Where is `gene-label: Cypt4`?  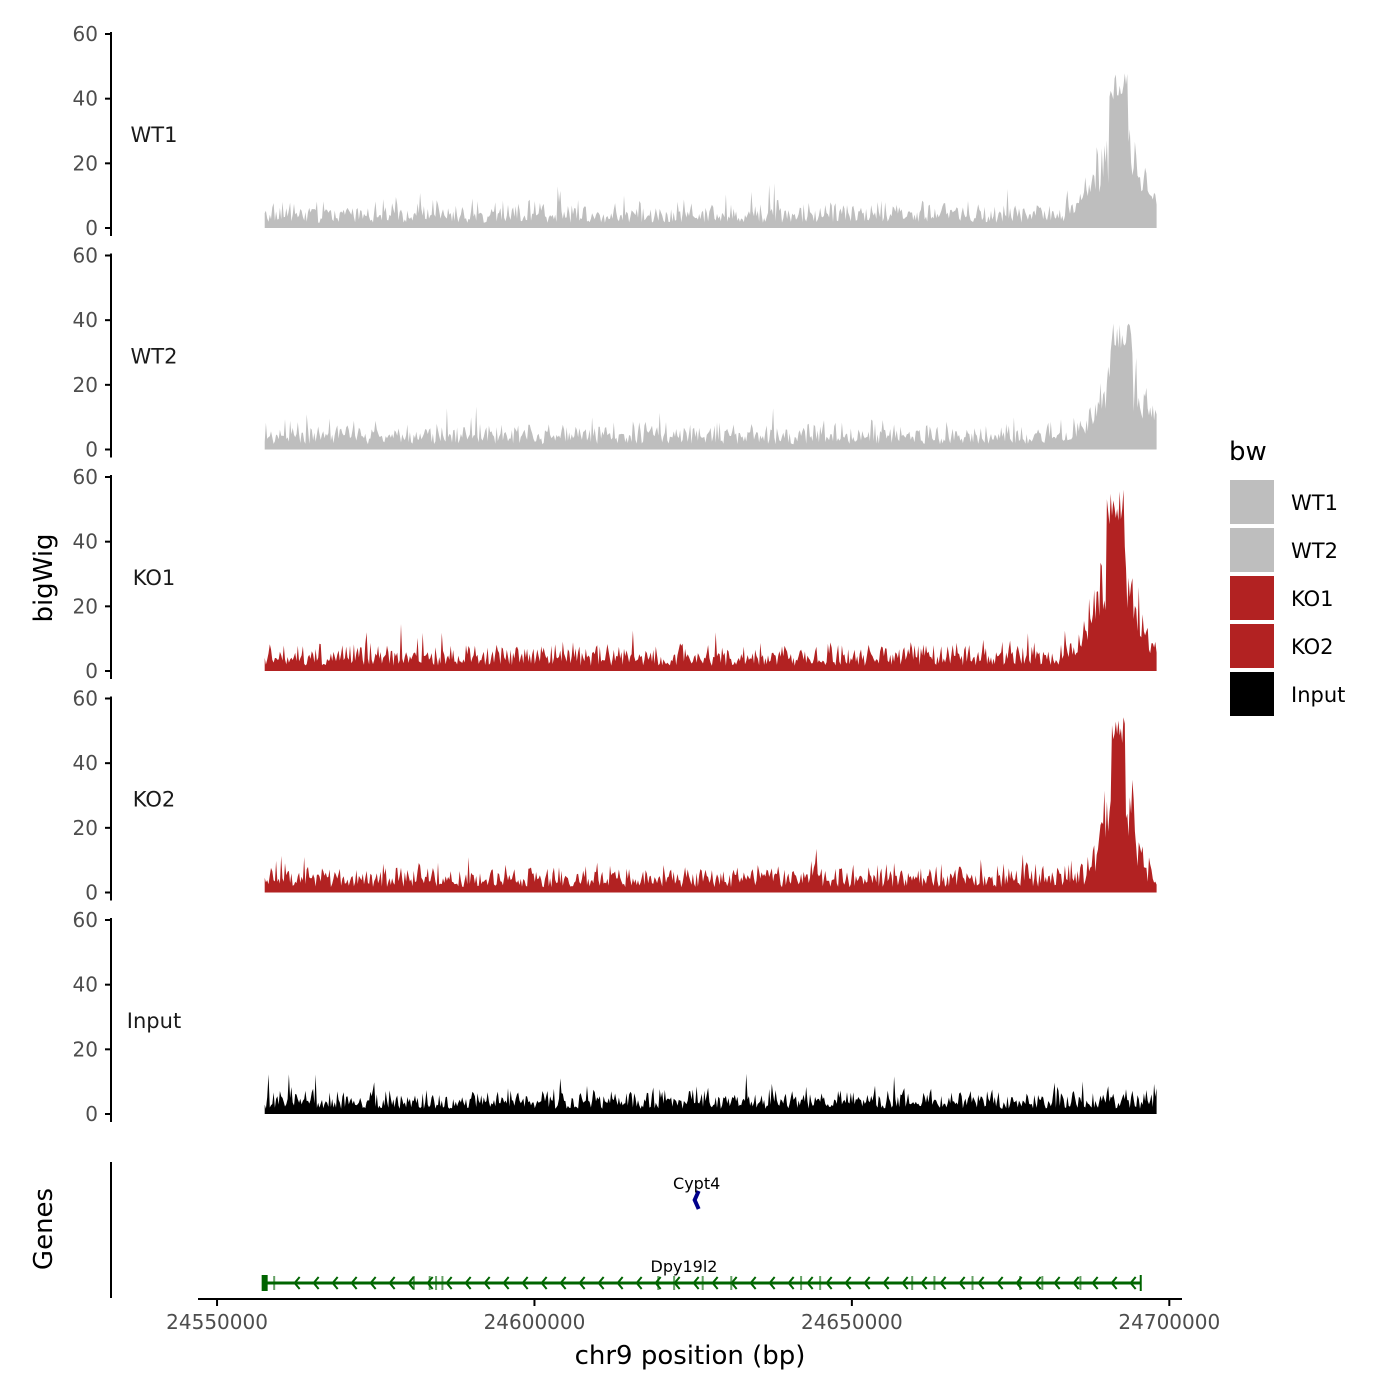 gene-label: Cypt4 is located at coordinates (696, 1183).